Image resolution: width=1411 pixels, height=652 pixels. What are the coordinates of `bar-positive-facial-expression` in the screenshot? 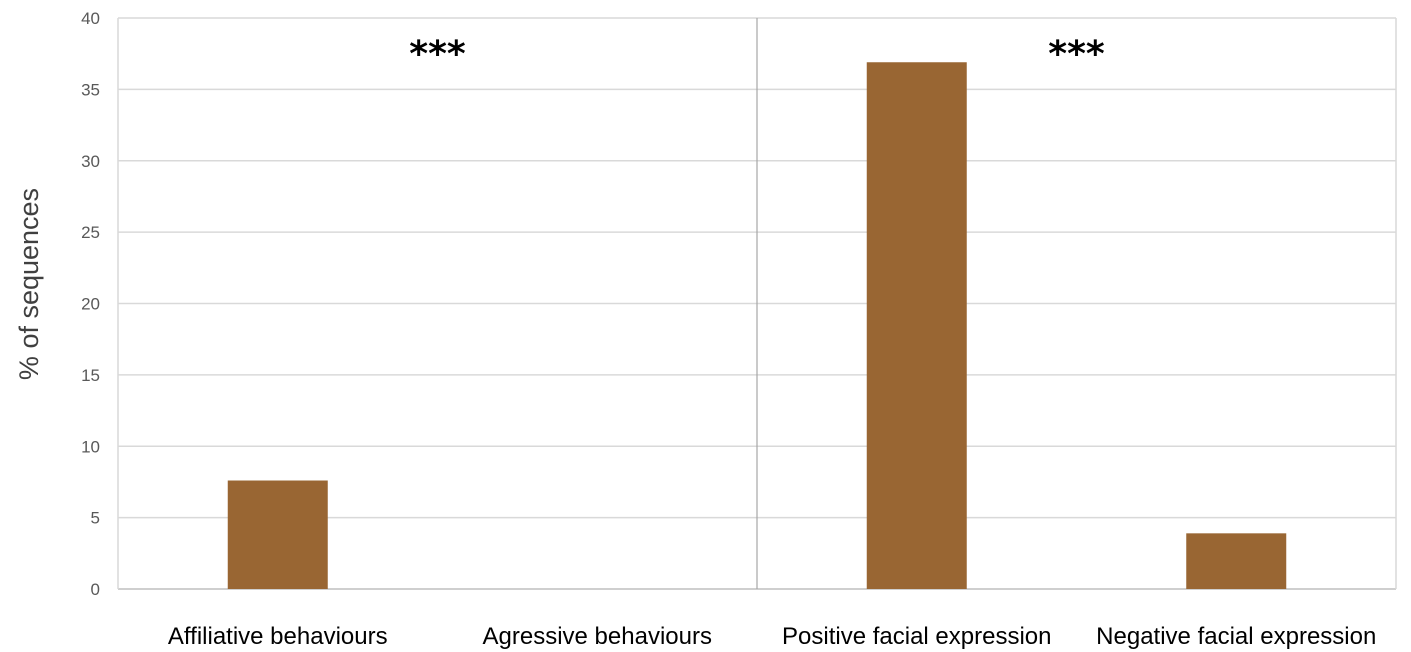 It's located at (916, 325).